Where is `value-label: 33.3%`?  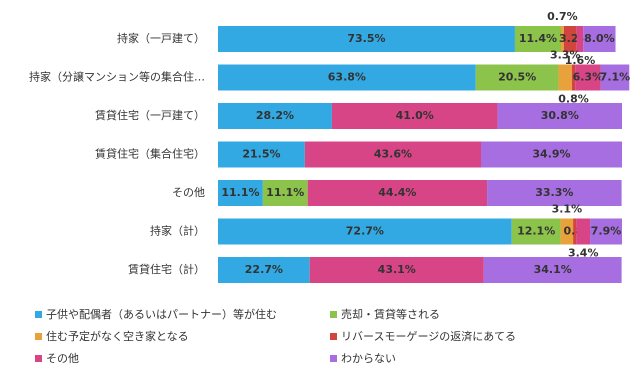
value-label: 33.3% is located at coordinates (554, 192).